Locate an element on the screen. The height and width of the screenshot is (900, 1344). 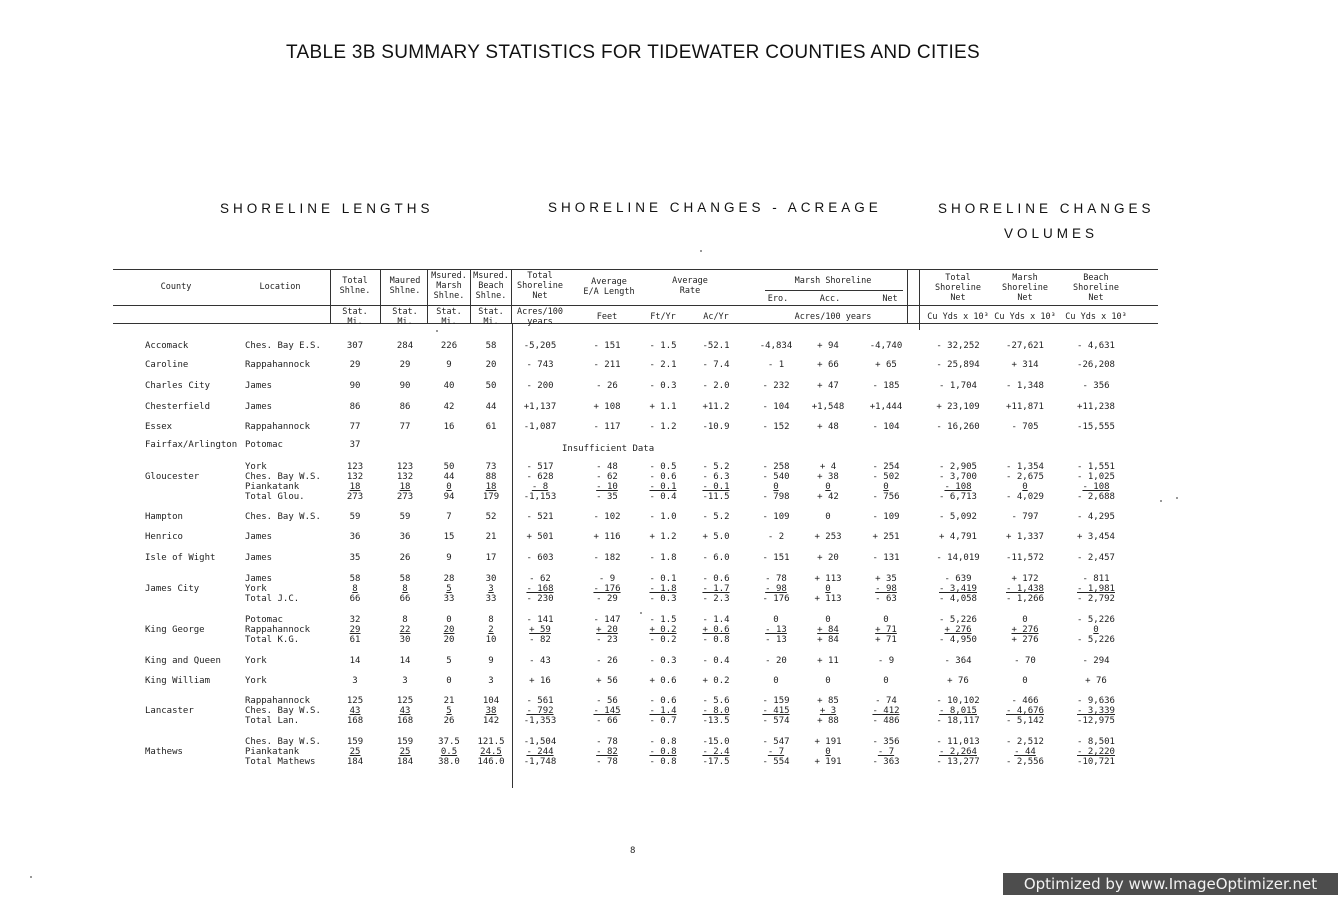
table-cell-net: + 251 is located at coordinates (886, 537).